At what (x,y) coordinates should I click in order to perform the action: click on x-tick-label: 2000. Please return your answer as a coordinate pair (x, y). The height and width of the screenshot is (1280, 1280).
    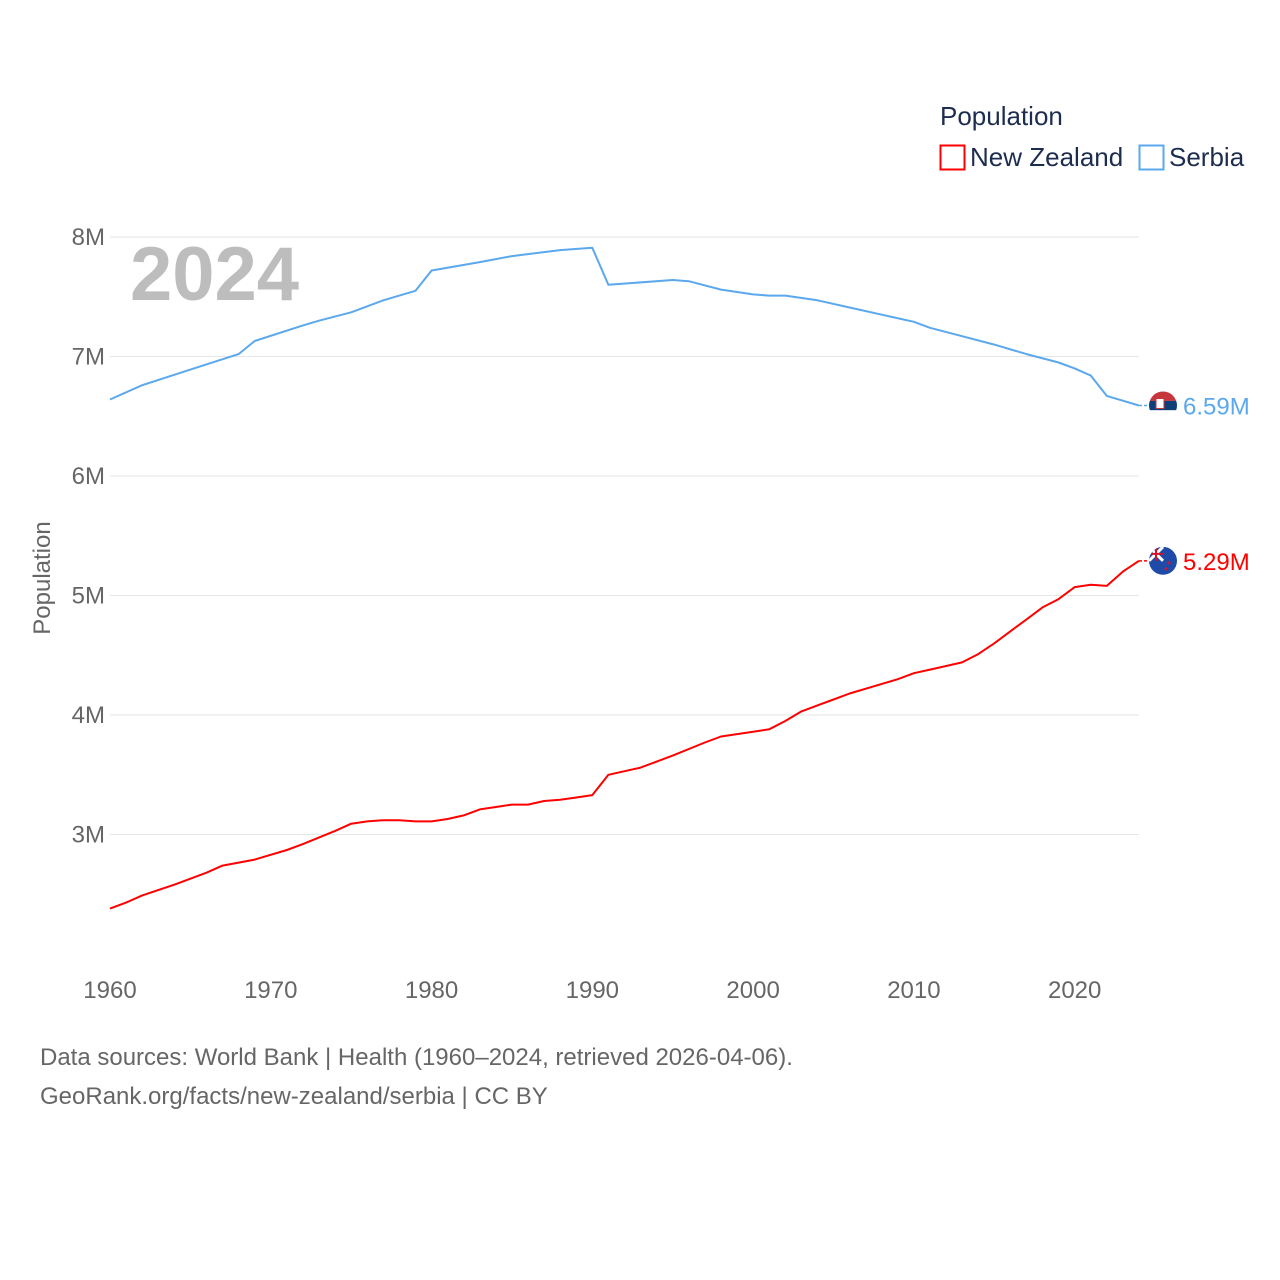
    Looking at the image, I should click on (752, 990).